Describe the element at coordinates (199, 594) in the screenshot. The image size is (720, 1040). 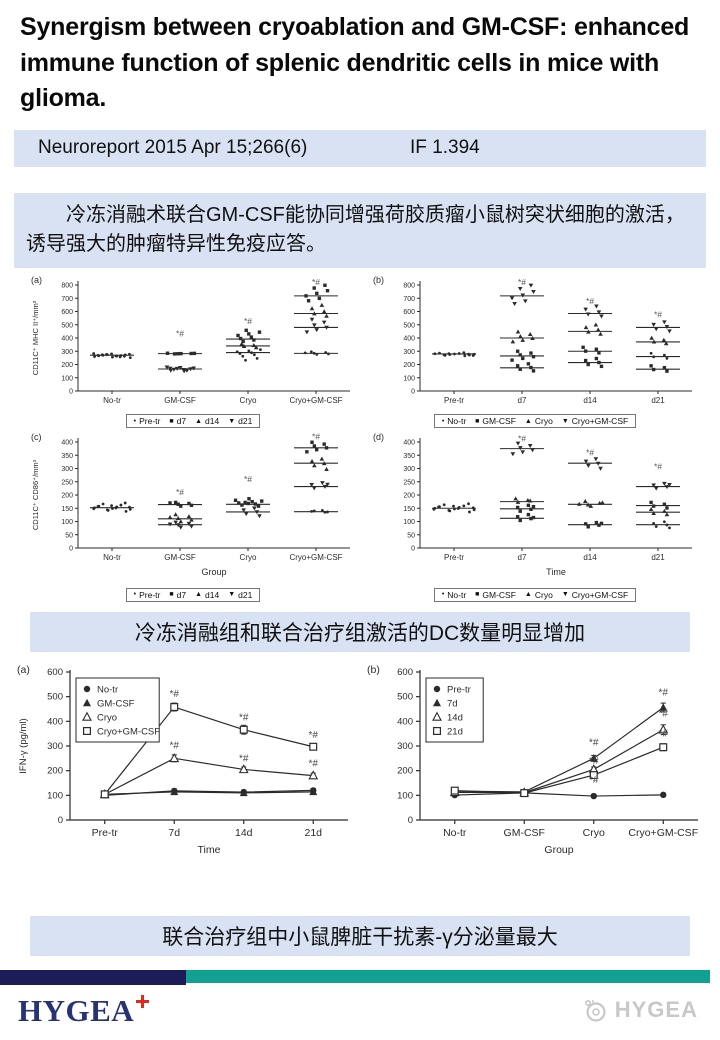
I see `triangle-up-marker-icon: ▲` at that location.